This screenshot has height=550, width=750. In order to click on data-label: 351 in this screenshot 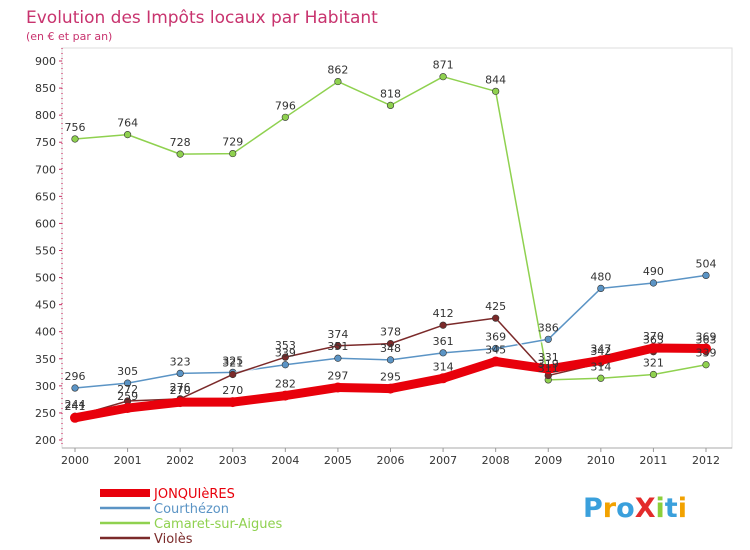, I will do `click(337, 346)`.